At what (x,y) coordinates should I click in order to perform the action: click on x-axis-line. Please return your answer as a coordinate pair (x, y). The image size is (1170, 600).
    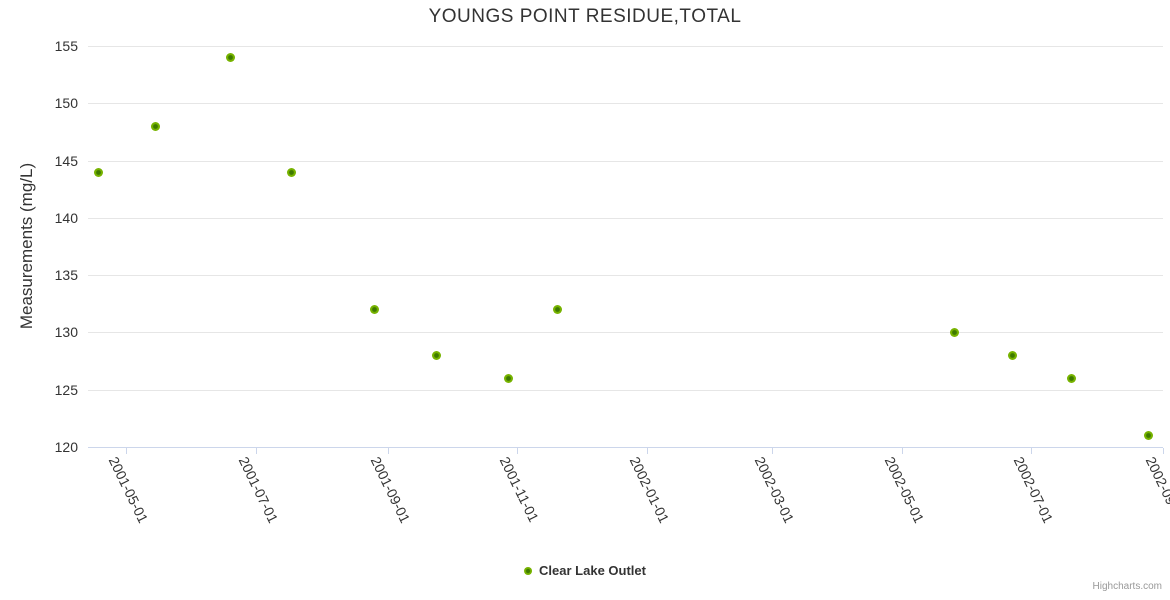
    Looking at the image, I should click on (625, 447).